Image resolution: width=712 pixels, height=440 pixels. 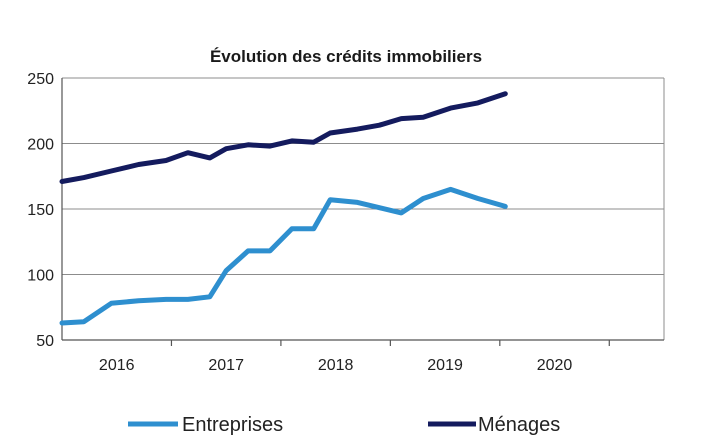 I want to click on y-tick-label: 50, so click(x=45, y=341).